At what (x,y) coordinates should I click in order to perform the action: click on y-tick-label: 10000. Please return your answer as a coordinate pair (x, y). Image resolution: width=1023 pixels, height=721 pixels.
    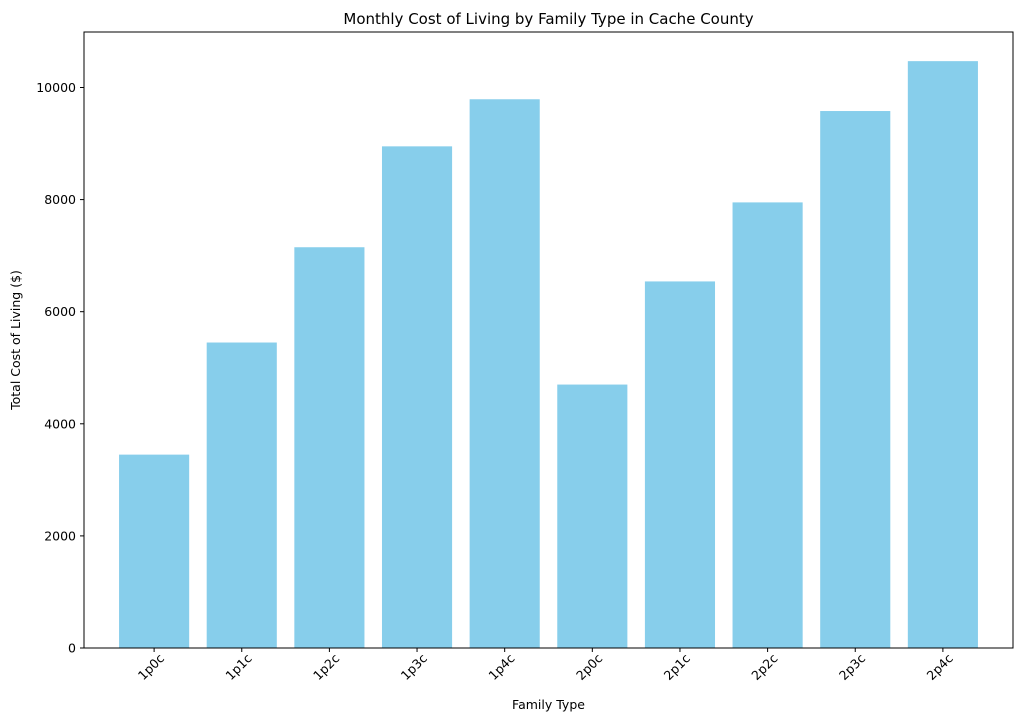
    Looking at the image, I should click on (56, 87).